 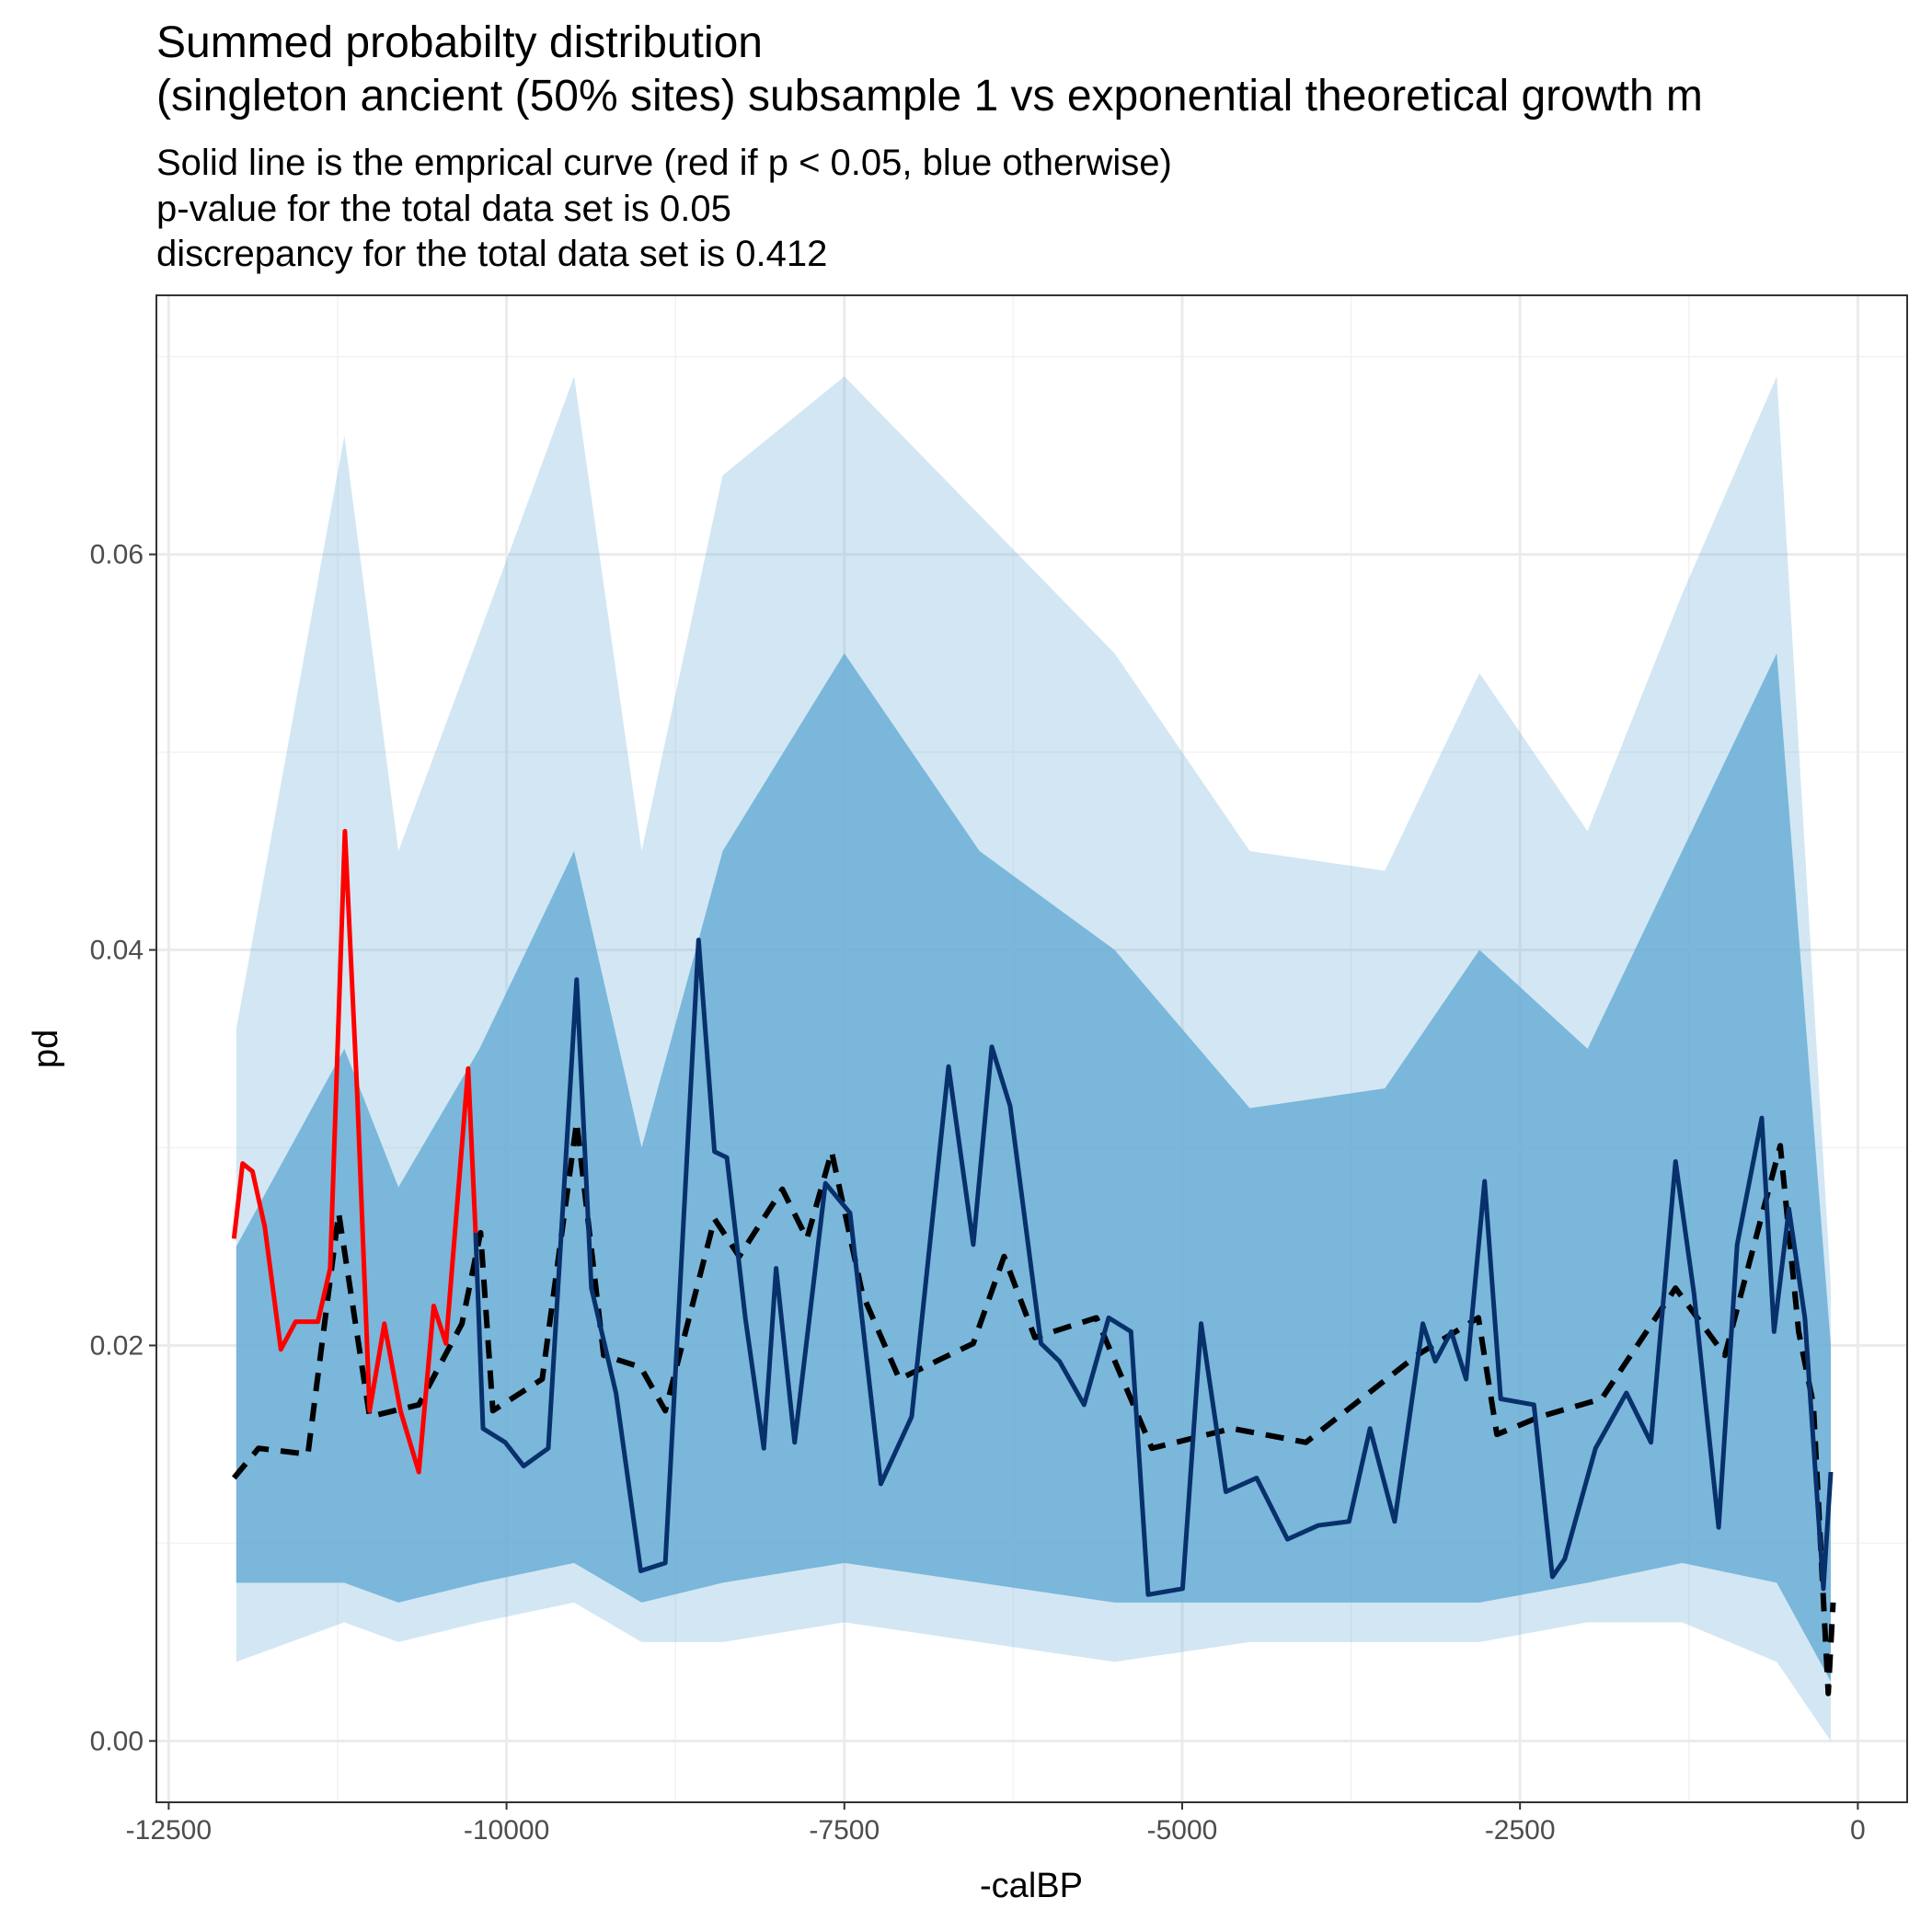 I want to click on x-tick-label: -7500, so click(x=844, y=1830).